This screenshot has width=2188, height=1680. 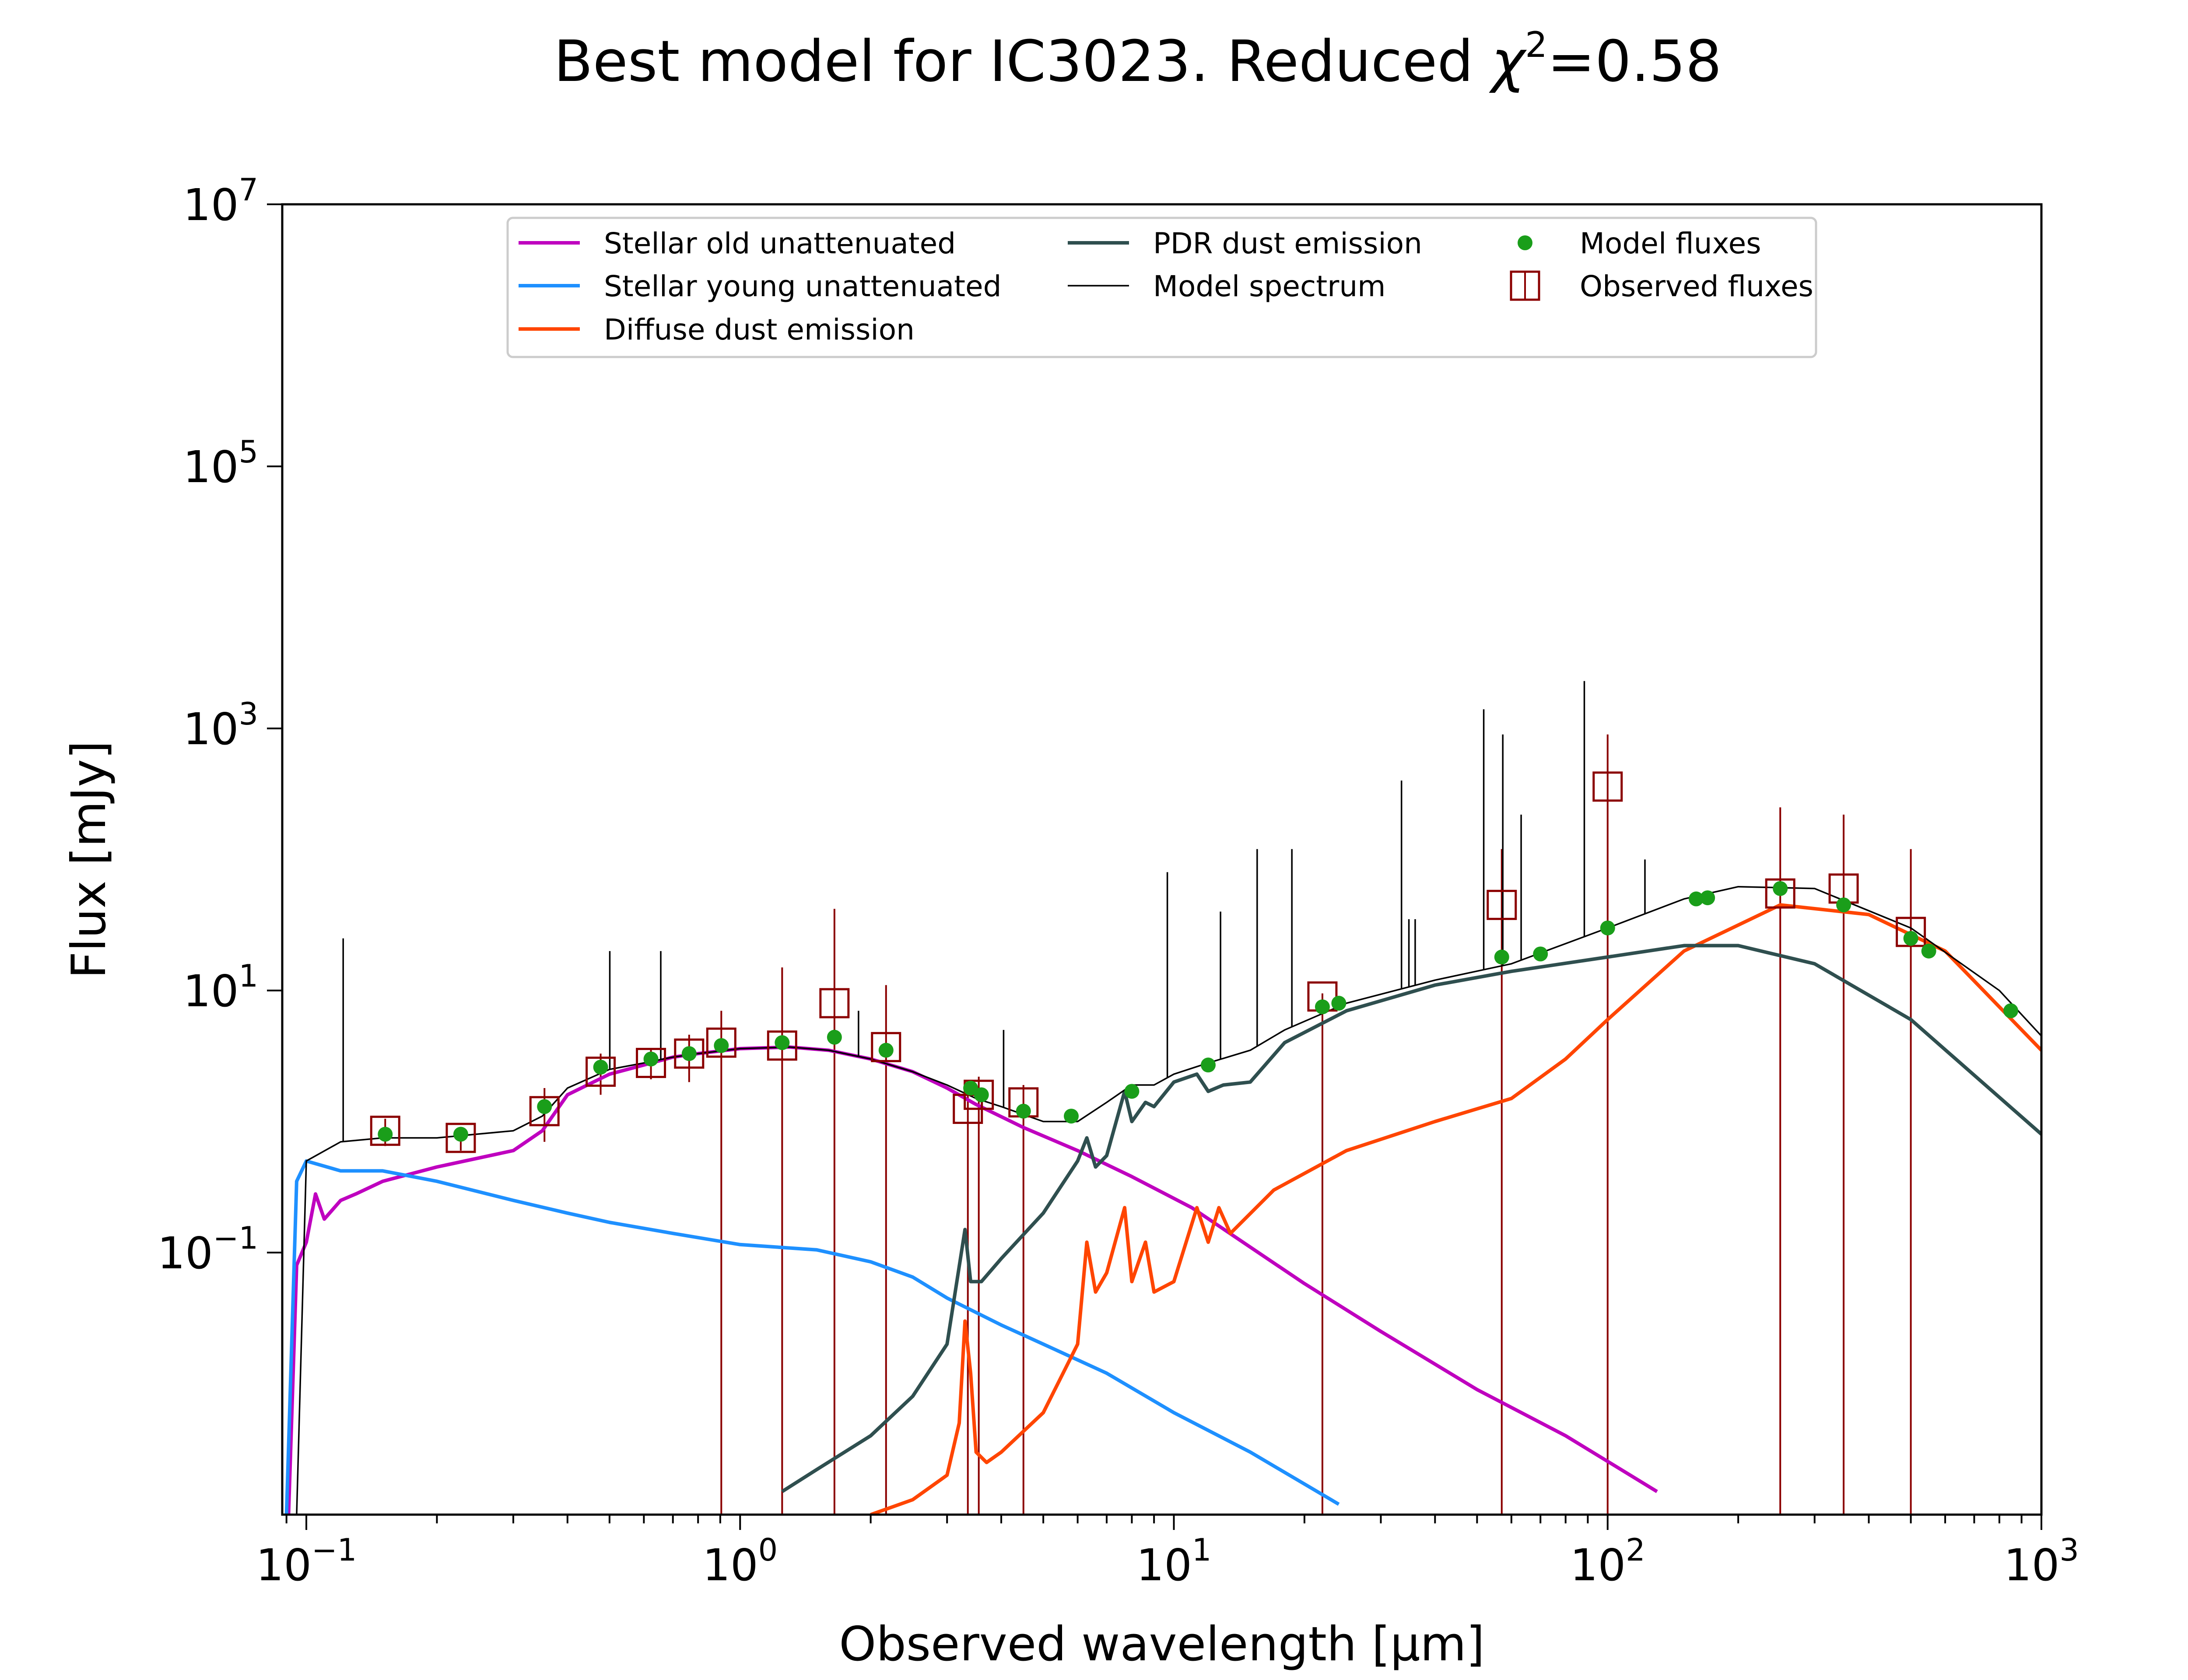 I want to click on y-tick-label: 10³, so click(x=221, y=725).